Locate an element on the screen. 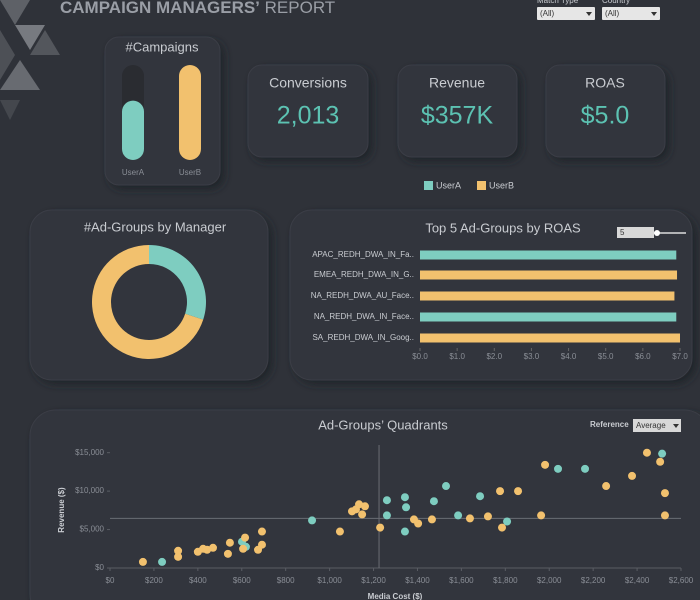 Image resolution: width=700 pixels, height=600 pixels. reference-label: Reference is located at coordinates (609, 424).